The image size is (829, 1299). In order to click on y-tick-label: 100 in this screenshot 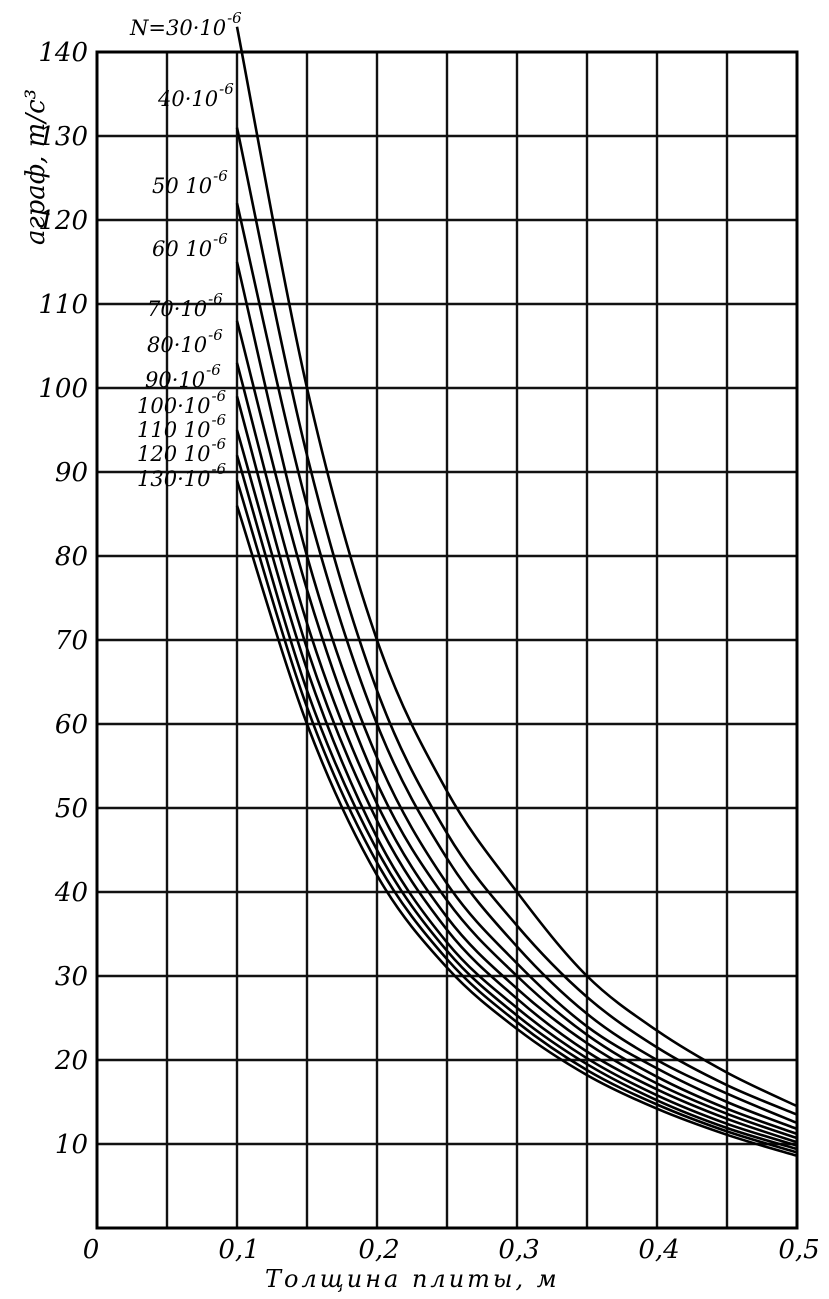, I will do `click(63, 389)`.